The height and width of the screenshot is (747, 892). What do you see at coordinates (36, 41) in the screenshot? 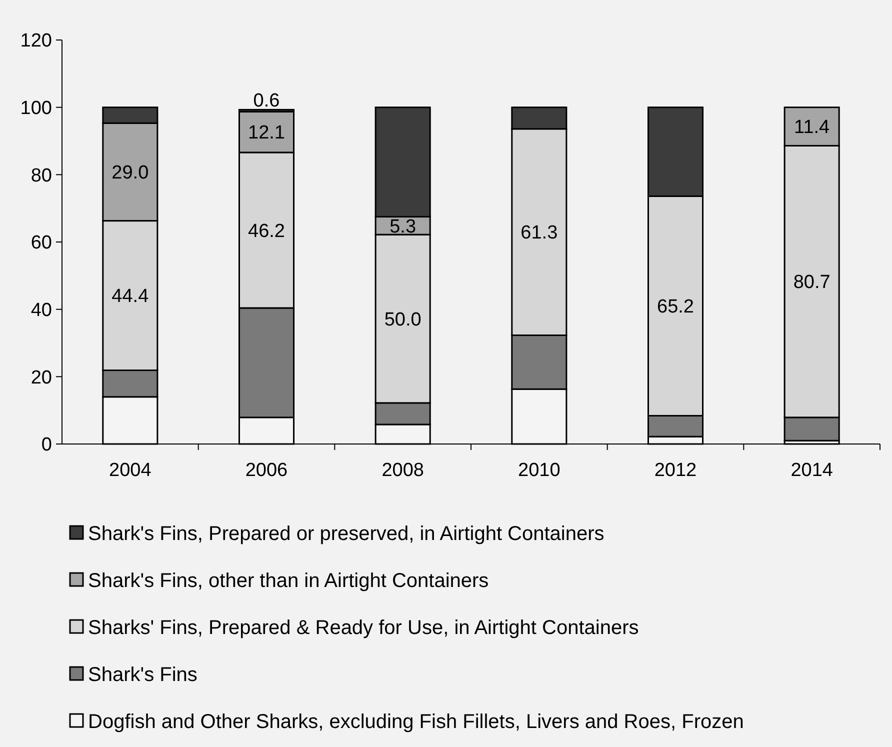
I see `y-tick-label: 120` at bounding box center [36, 41].